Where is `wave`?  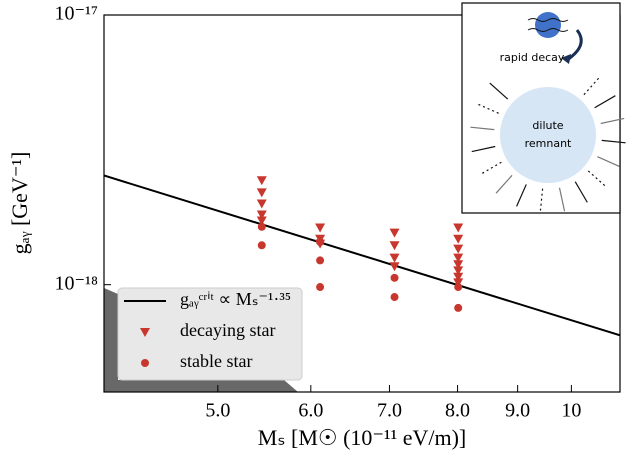 wave is located at coordinates (548, 25).